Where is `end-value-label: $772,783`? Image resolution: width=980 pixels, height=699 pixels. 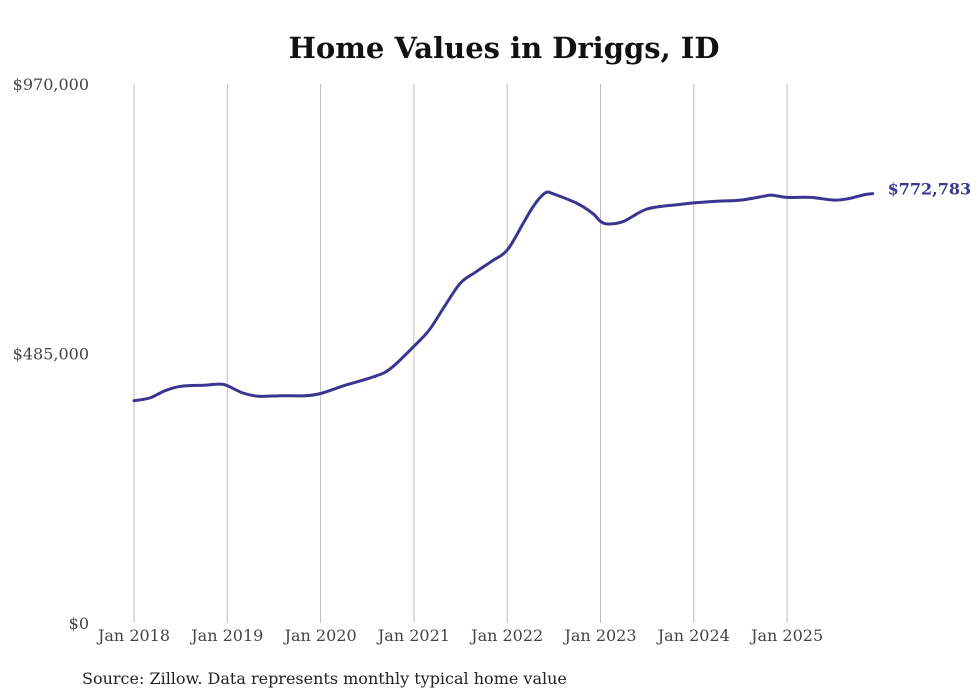
end-value-label: $772,783 is located at coordinates (930, 189).